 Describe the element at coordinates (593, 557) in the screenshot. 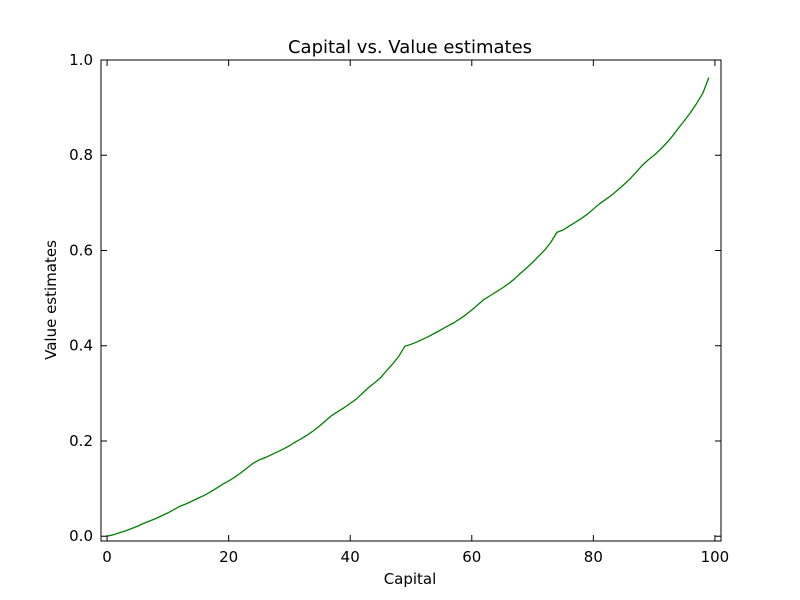

I see `x-tick-label: 80` at that location.